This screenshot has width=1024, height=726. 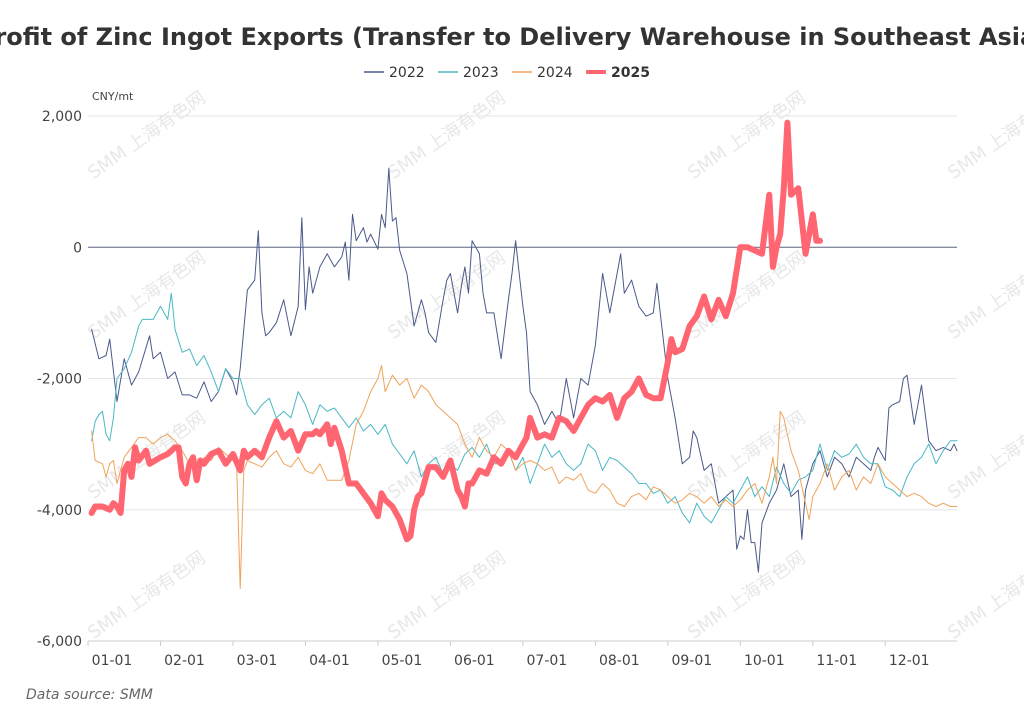 I want to click on legend-label: 2023, so click(x=481, y=73).